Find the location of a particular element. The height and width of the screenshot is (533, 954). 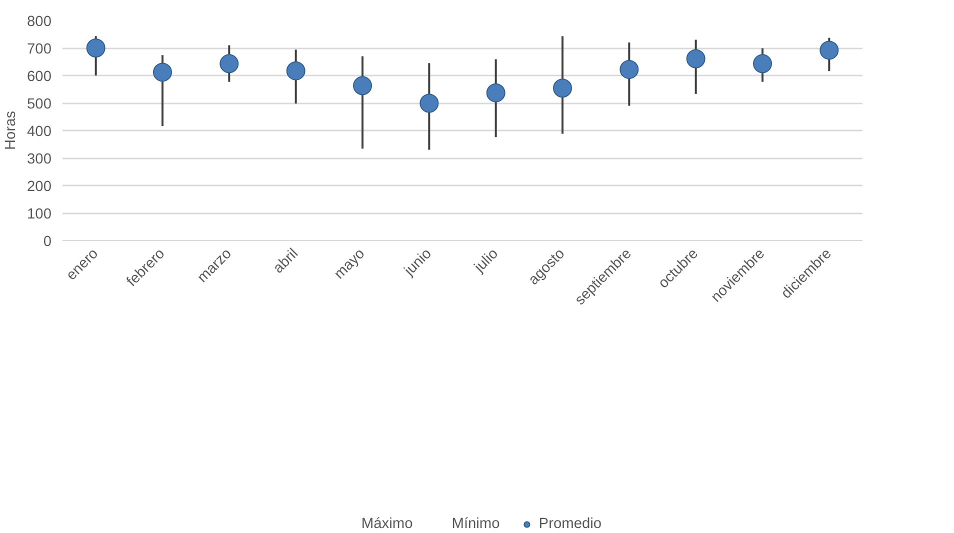

y-tick-label: 100 is located at coordinates (39, 214).